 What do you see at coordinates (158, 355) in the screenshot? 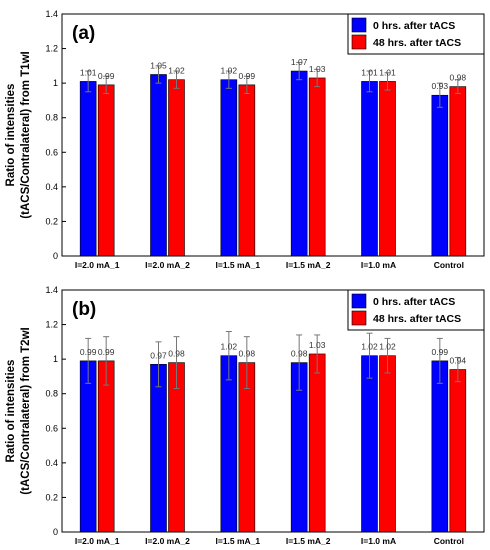
I see `data-label: 0.97` at bounding box center [158, 355].